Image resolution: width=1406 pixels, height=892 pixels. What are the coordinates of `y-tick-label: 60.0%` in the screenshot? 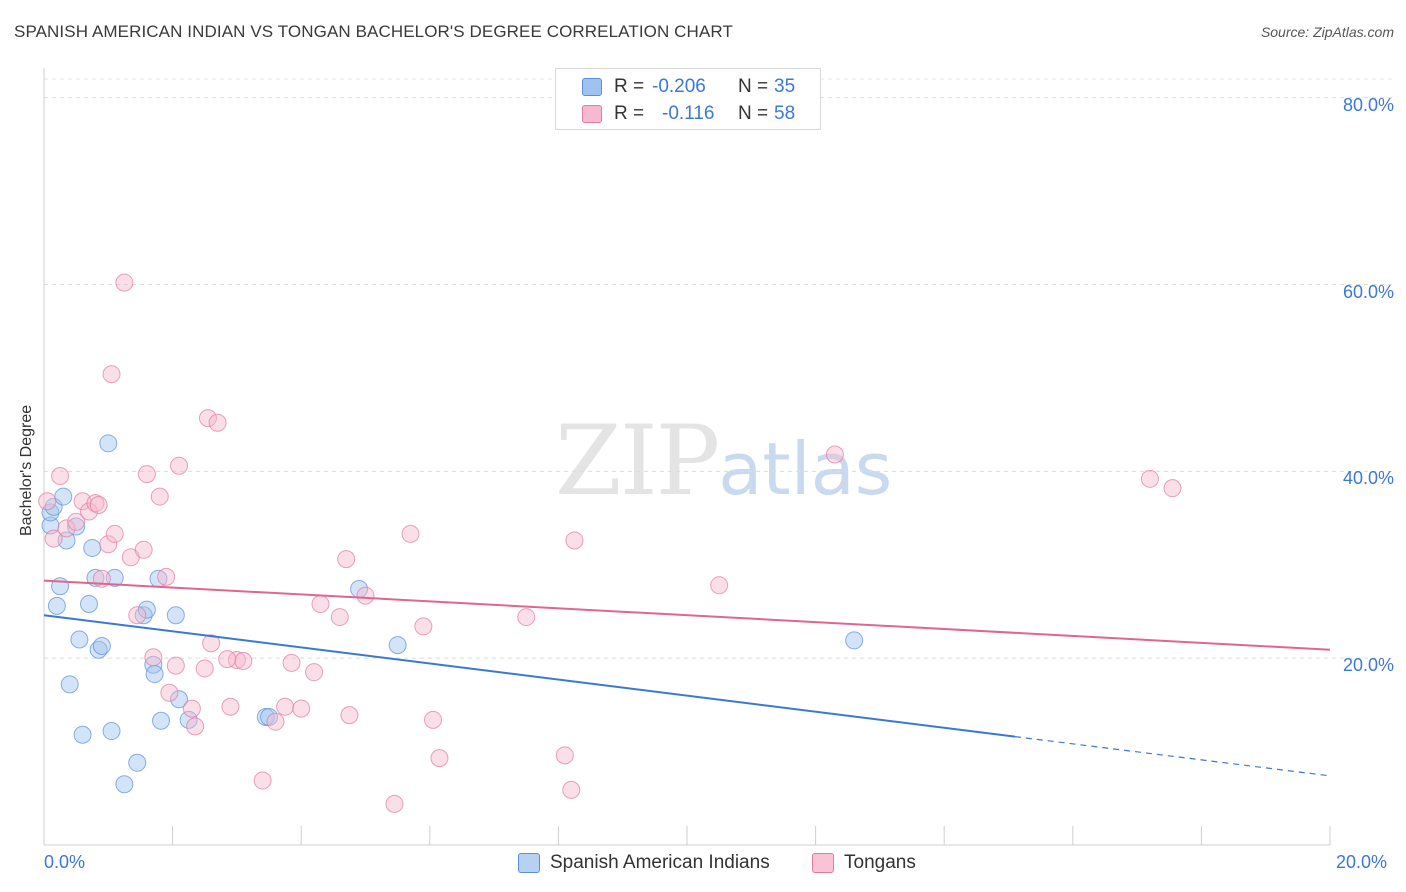 It's located at (1368, 291).